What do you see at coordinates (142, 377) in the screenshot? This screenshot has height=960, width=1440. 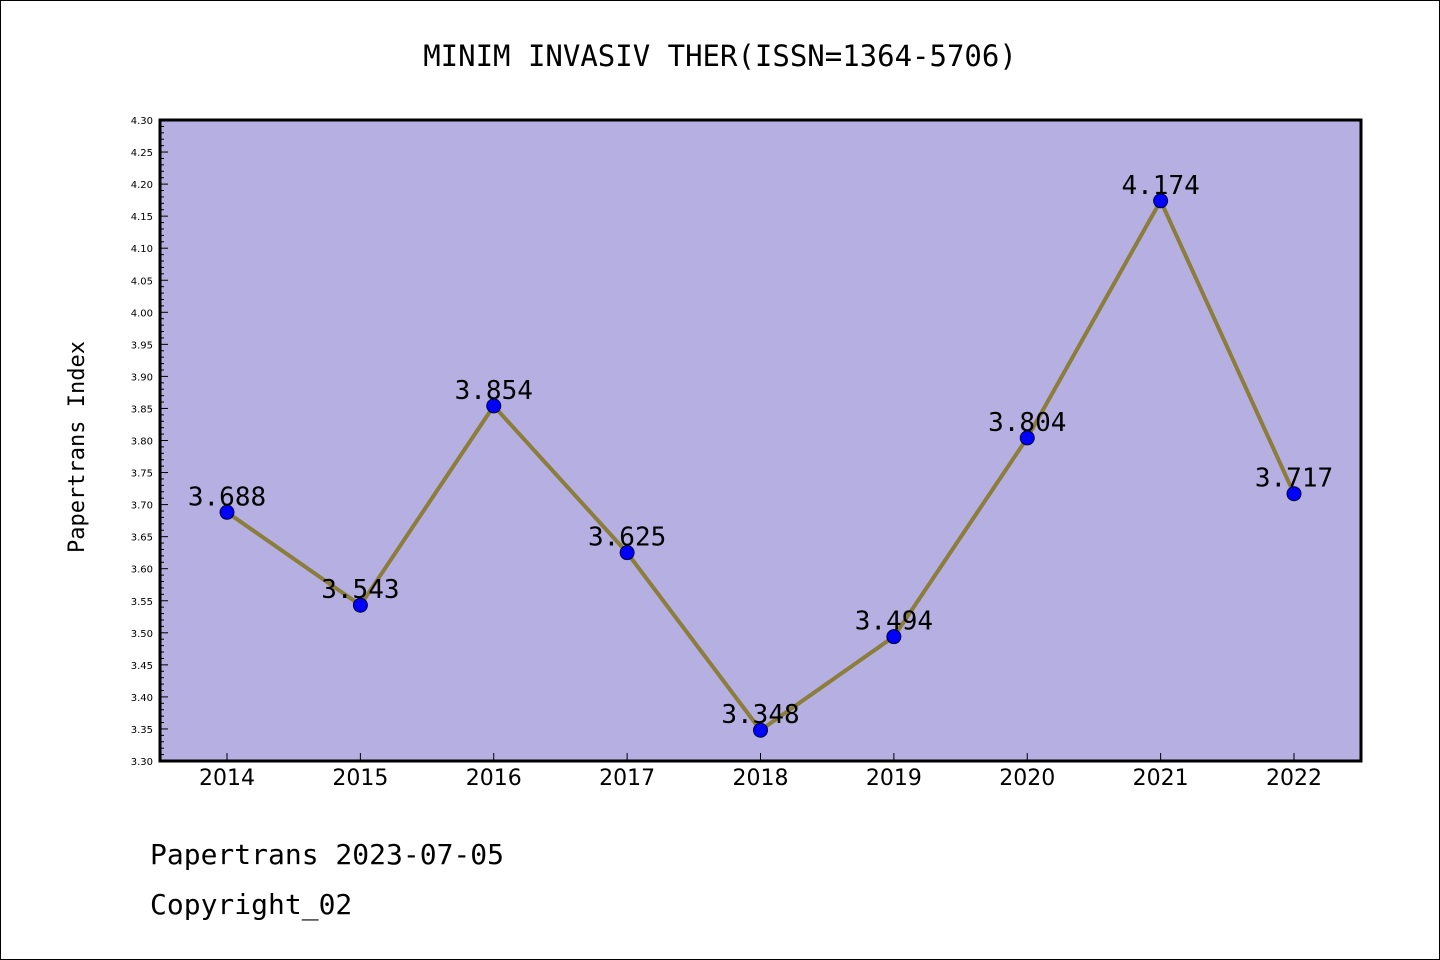 I see `y-tick-label: 3.90` at bounding box center [142, 377].